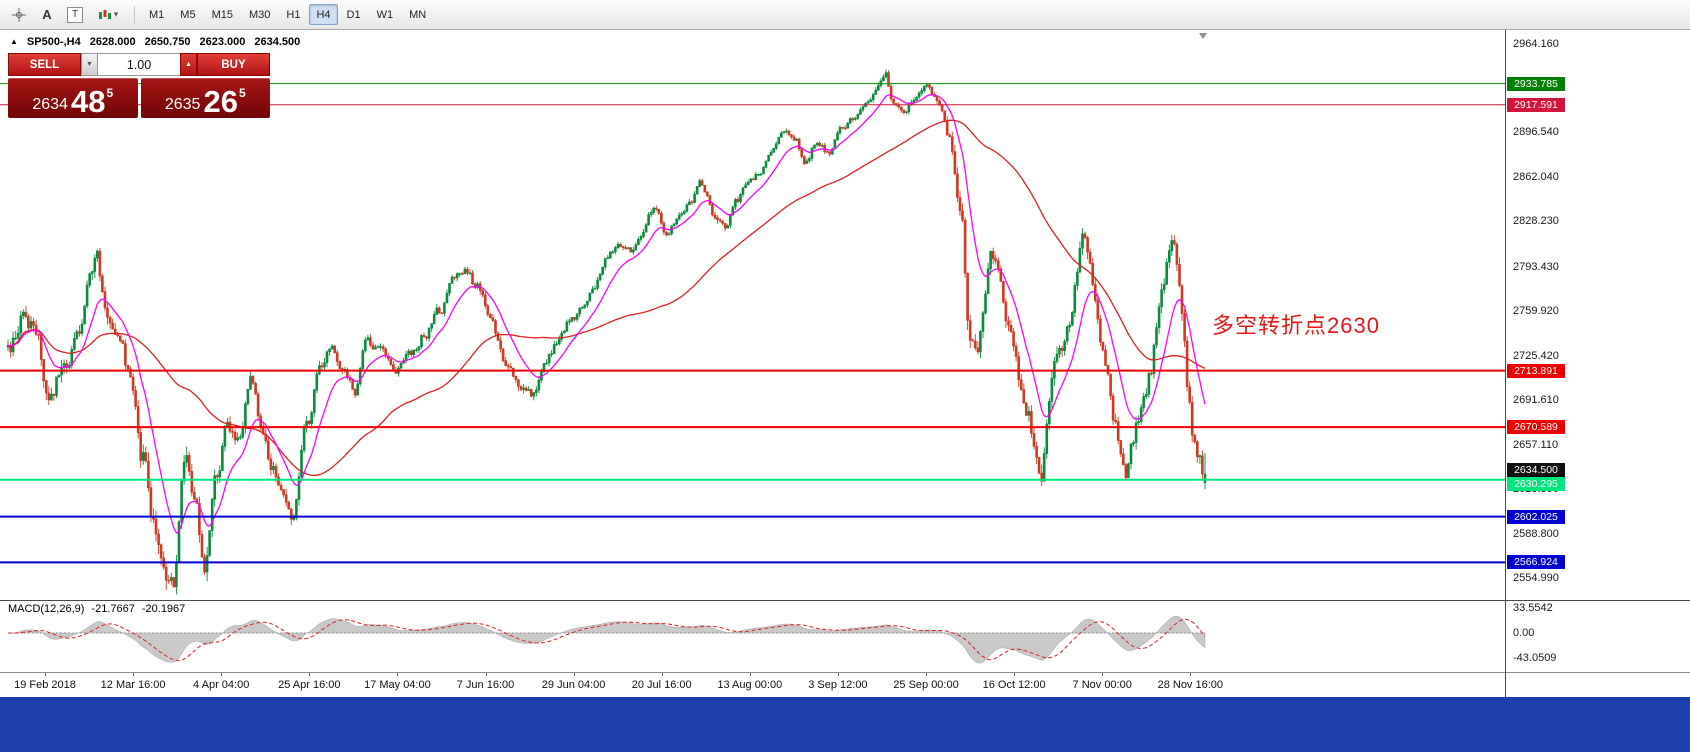 This screenshot has height=752, width=1690. Describe the element at coordinates (1536, 578) in the screenshot. I see `price-axis-label: 2554.990` at that location.